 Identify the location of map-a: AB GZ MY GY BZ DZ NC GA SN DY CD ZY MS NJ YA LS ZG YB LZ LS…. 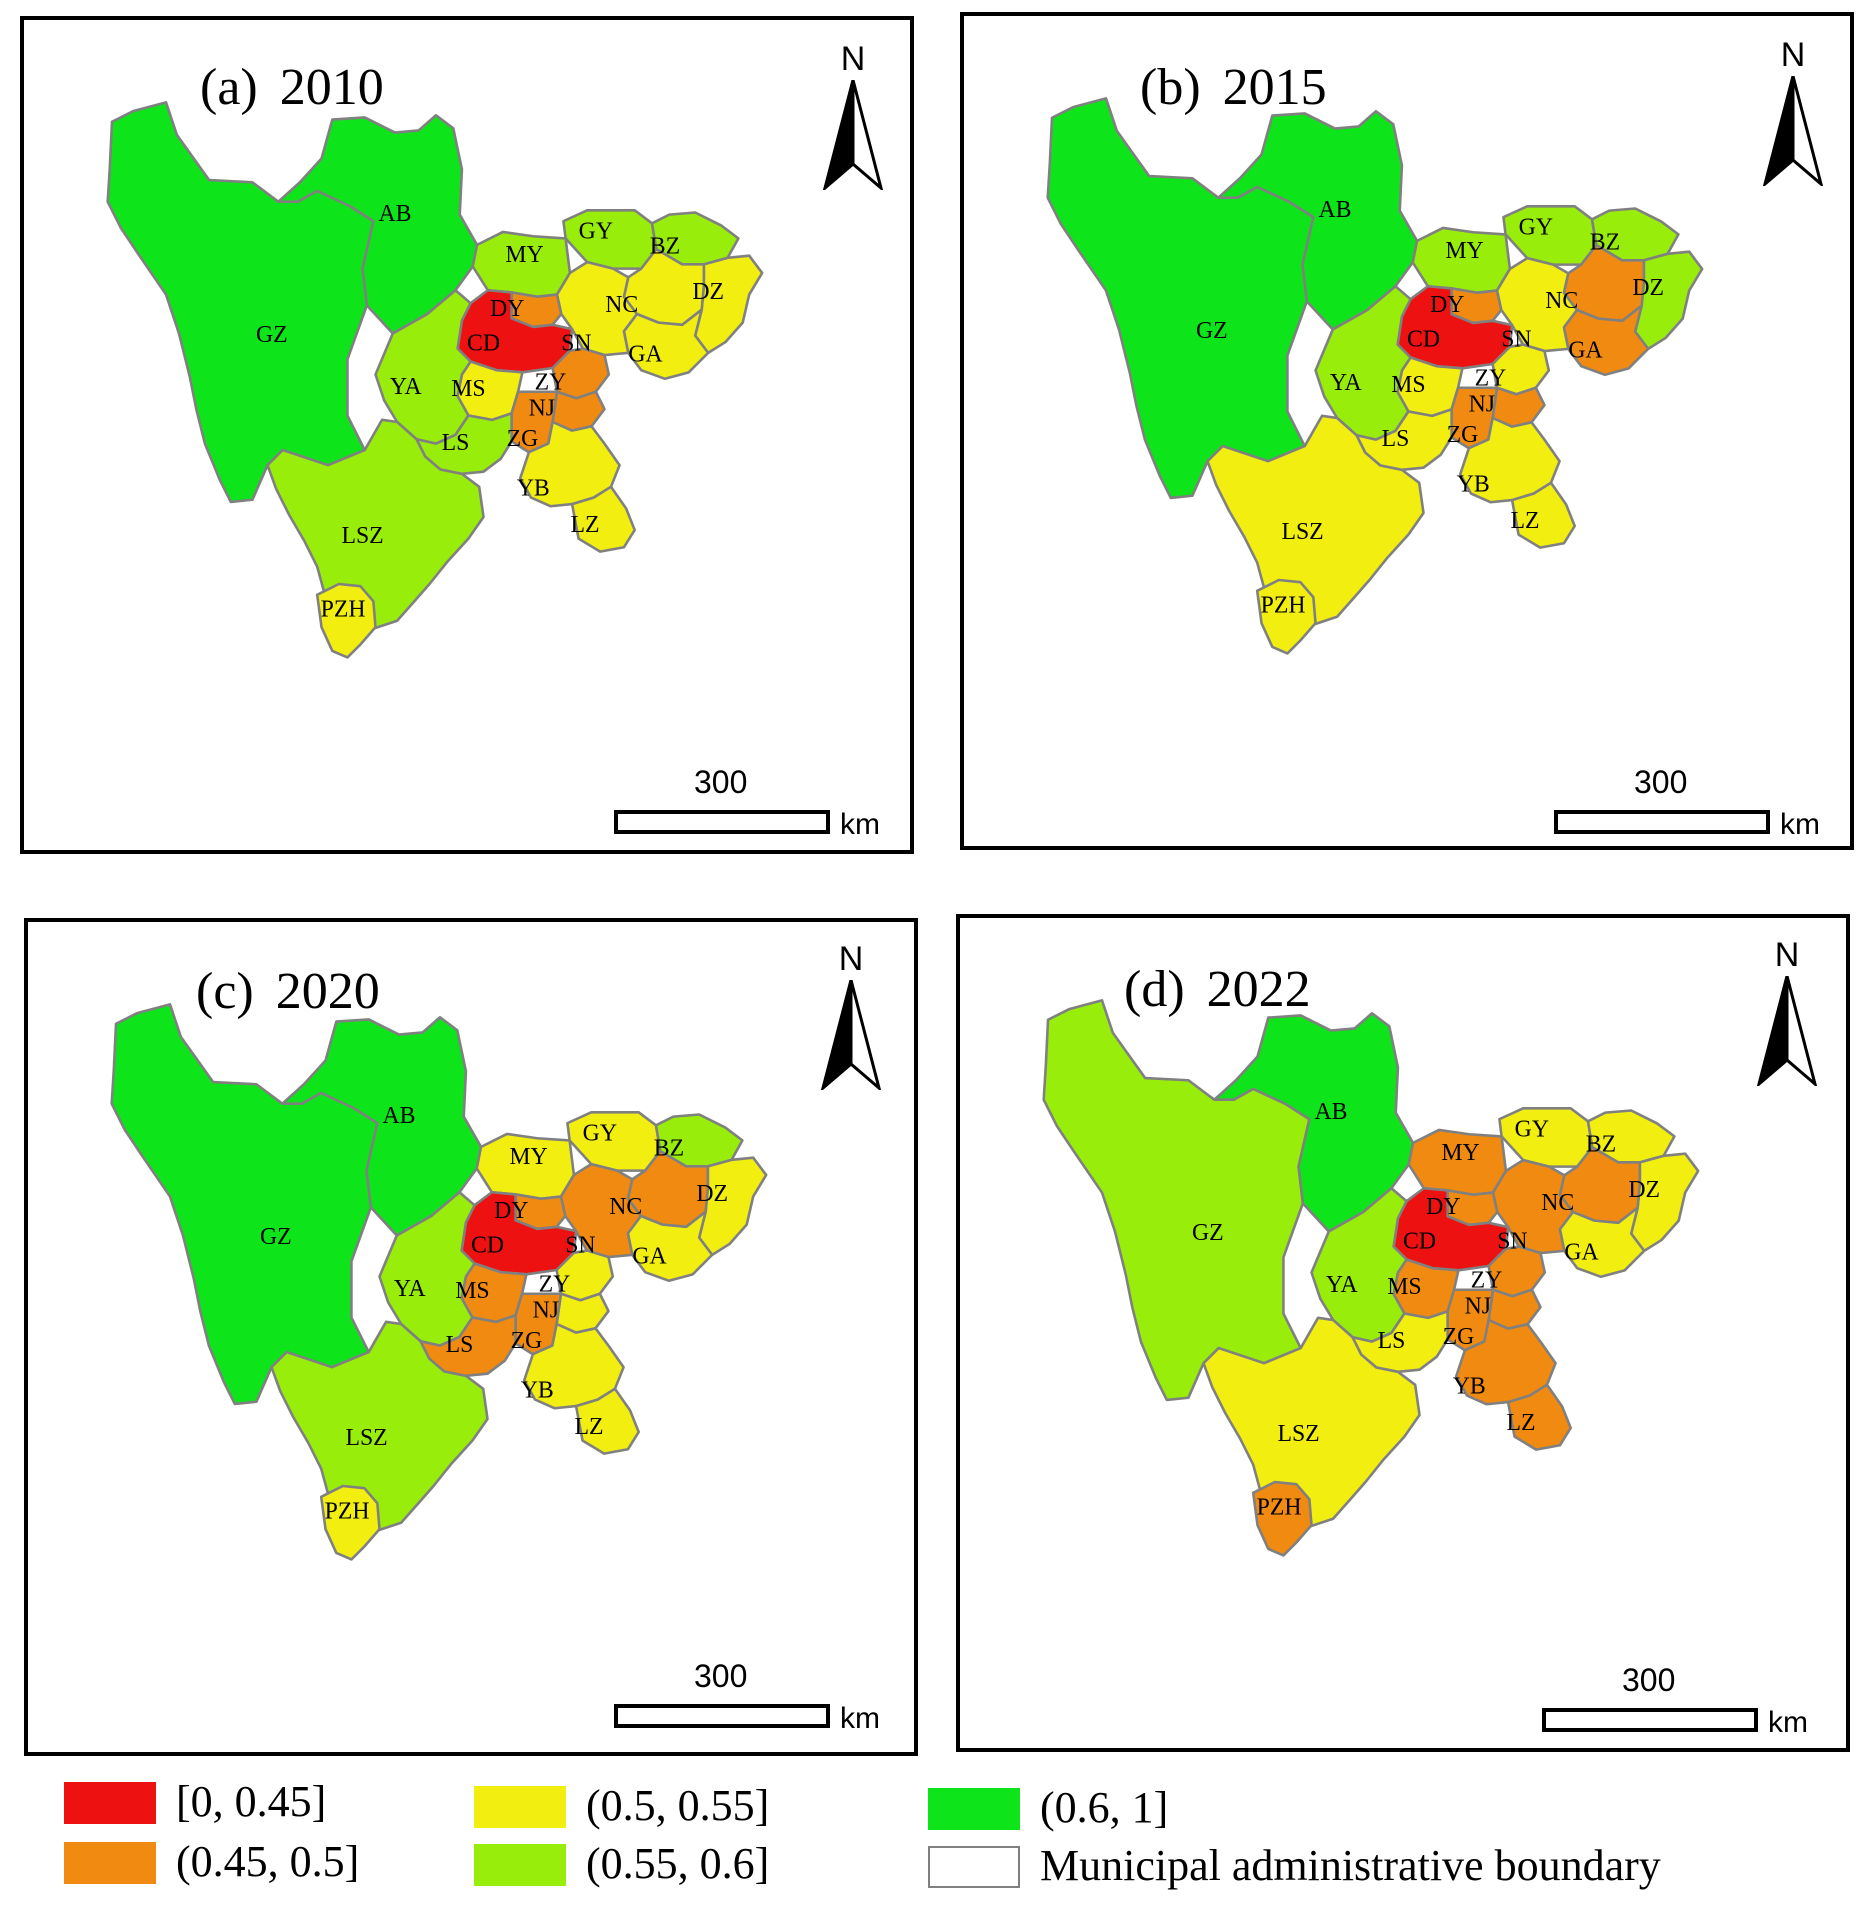
(435, 380).